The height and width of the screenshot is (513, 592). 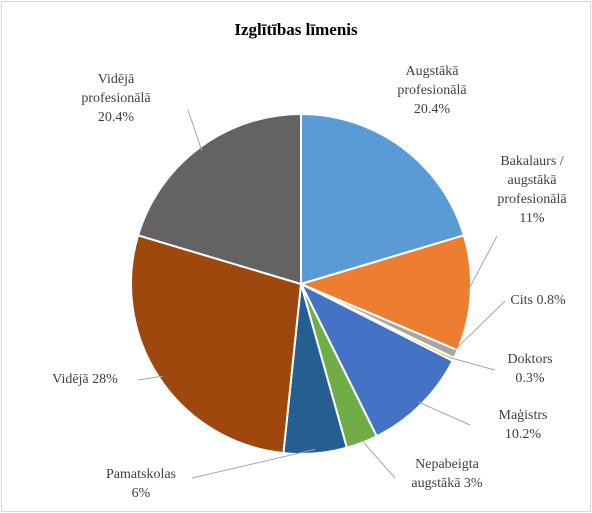 I want to click on label-category: Bakalaurs / augstākā profesionālā, so click(x=532, y=180).